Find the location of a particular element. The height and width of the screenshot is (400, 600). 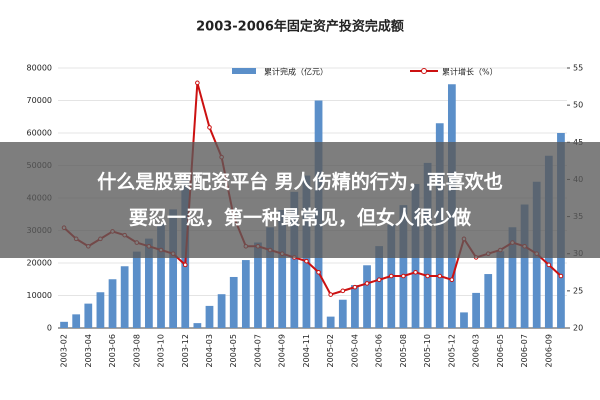

x-tick-label: 2003-04 is located at coordinates (88, 350).